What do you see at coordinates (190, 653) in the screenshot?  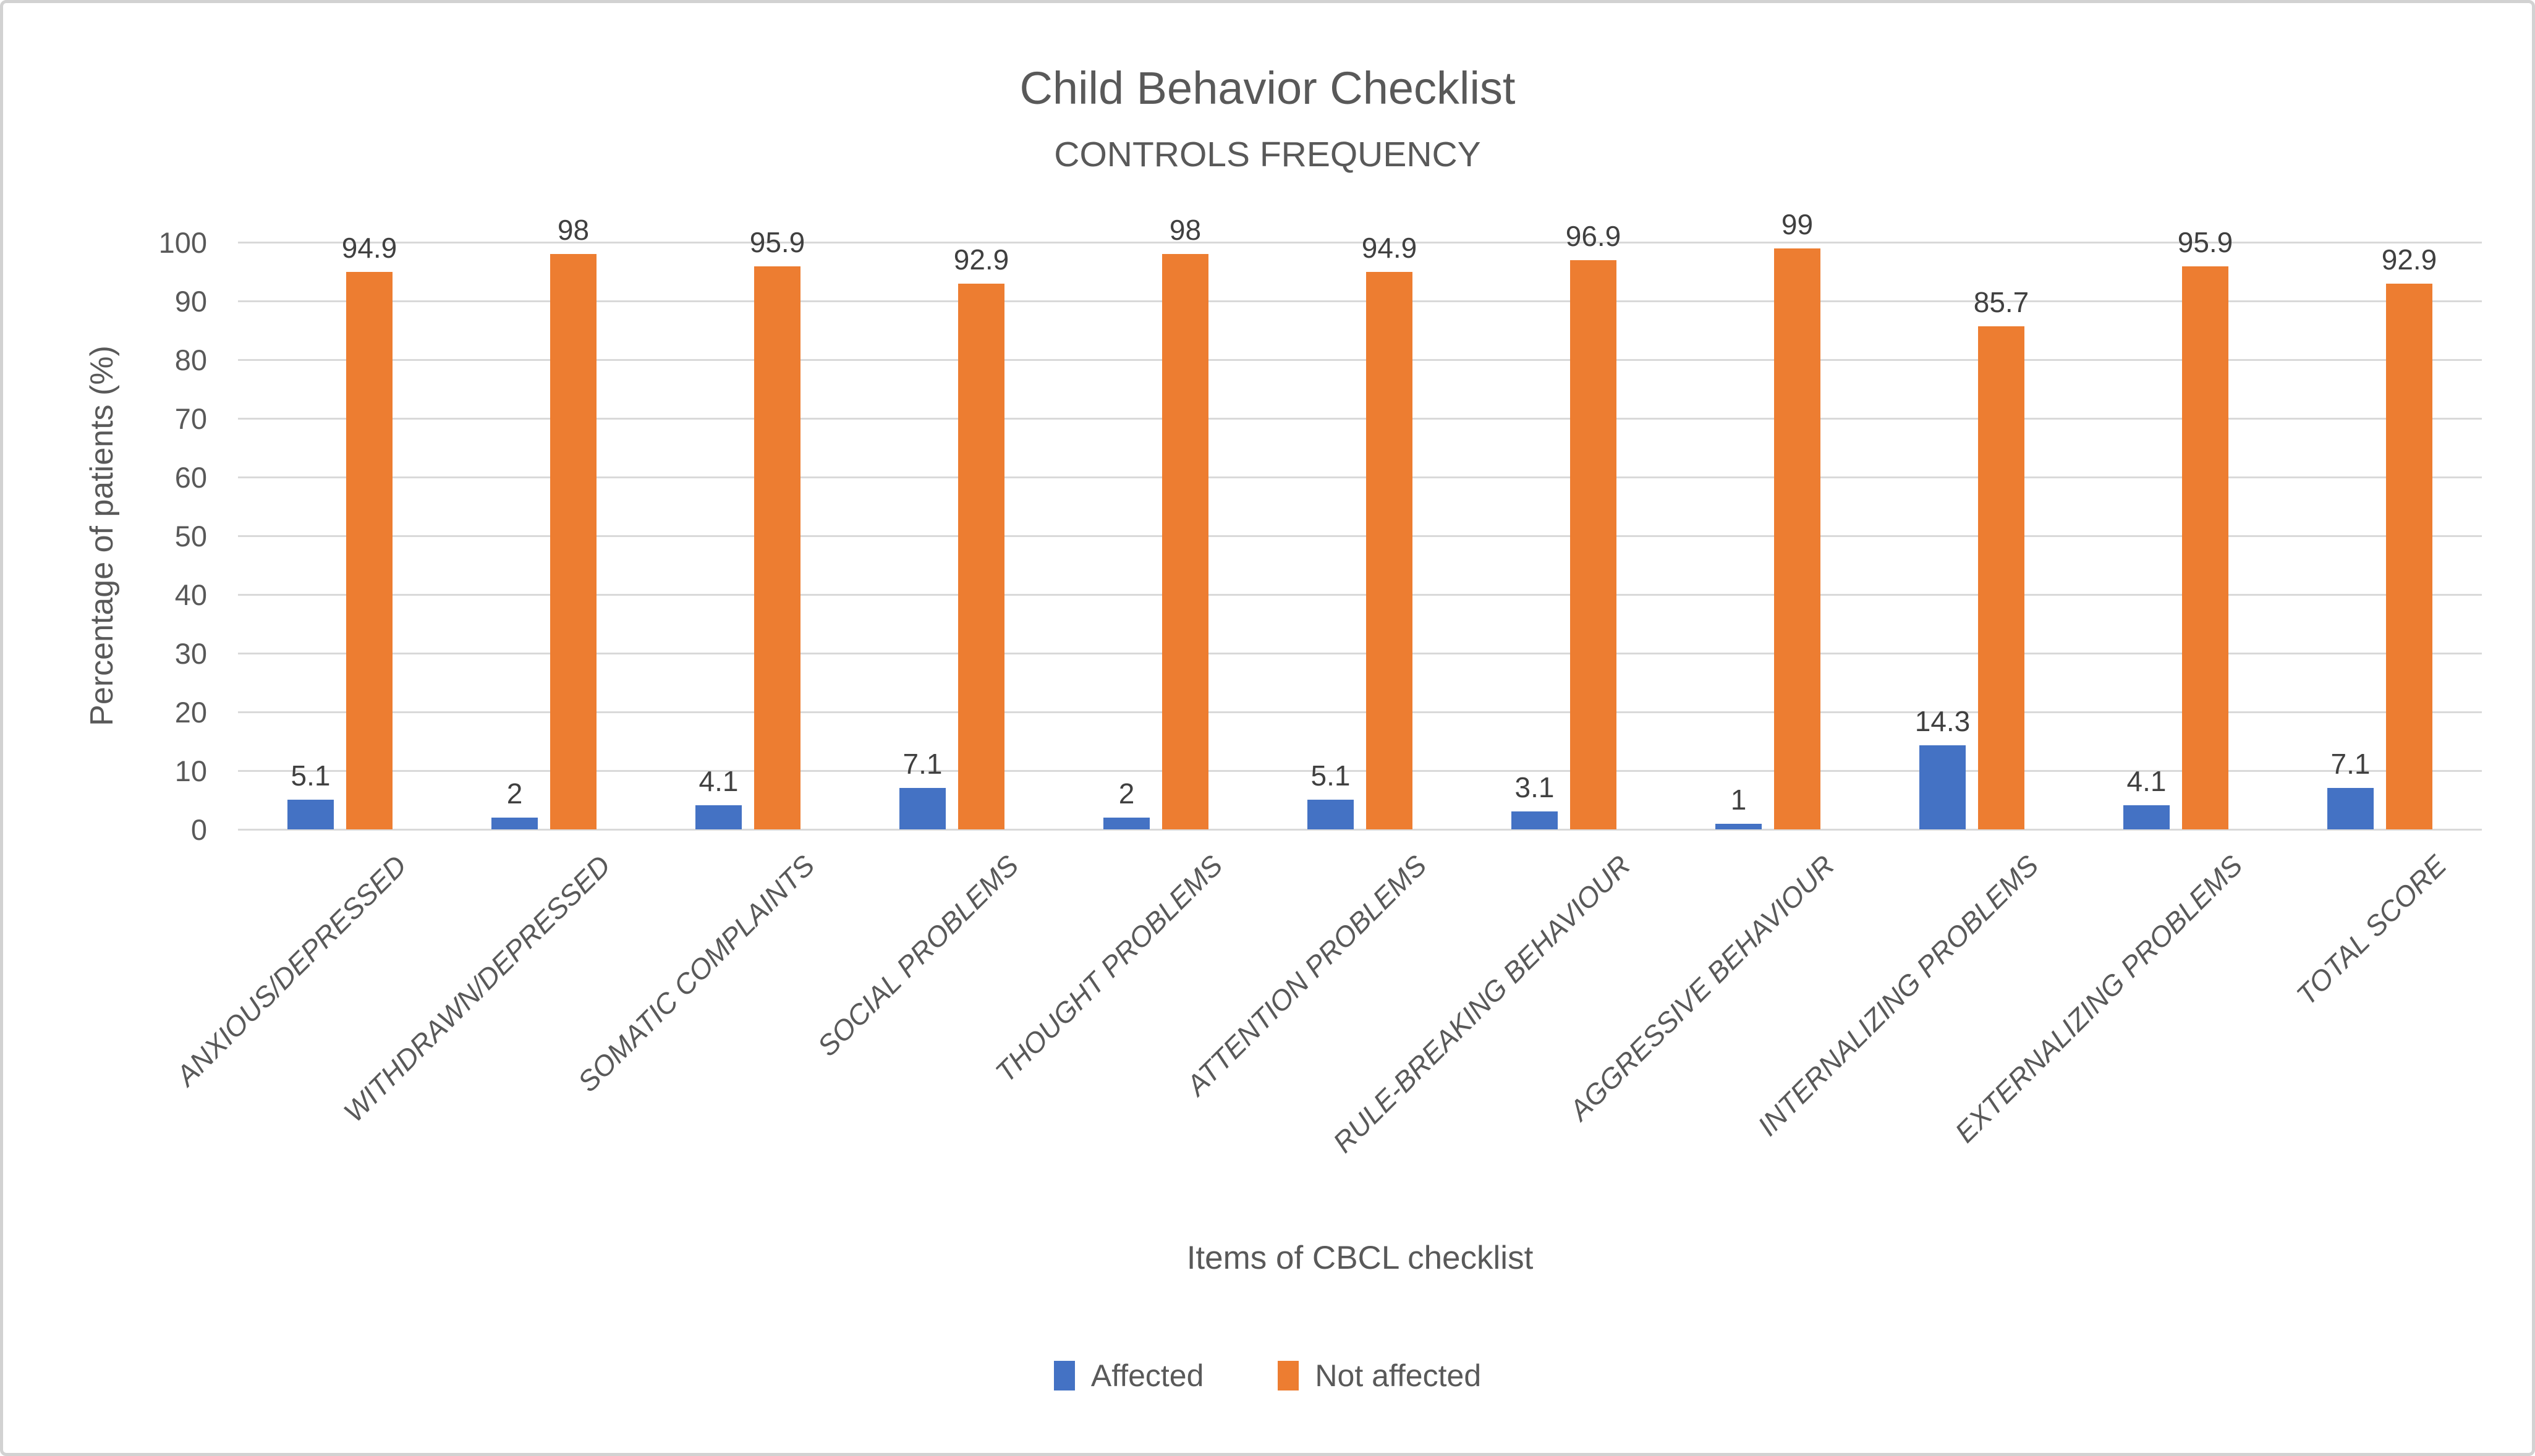 I see `y-axis-tick-label: 30` at bounding box center [190, 653].